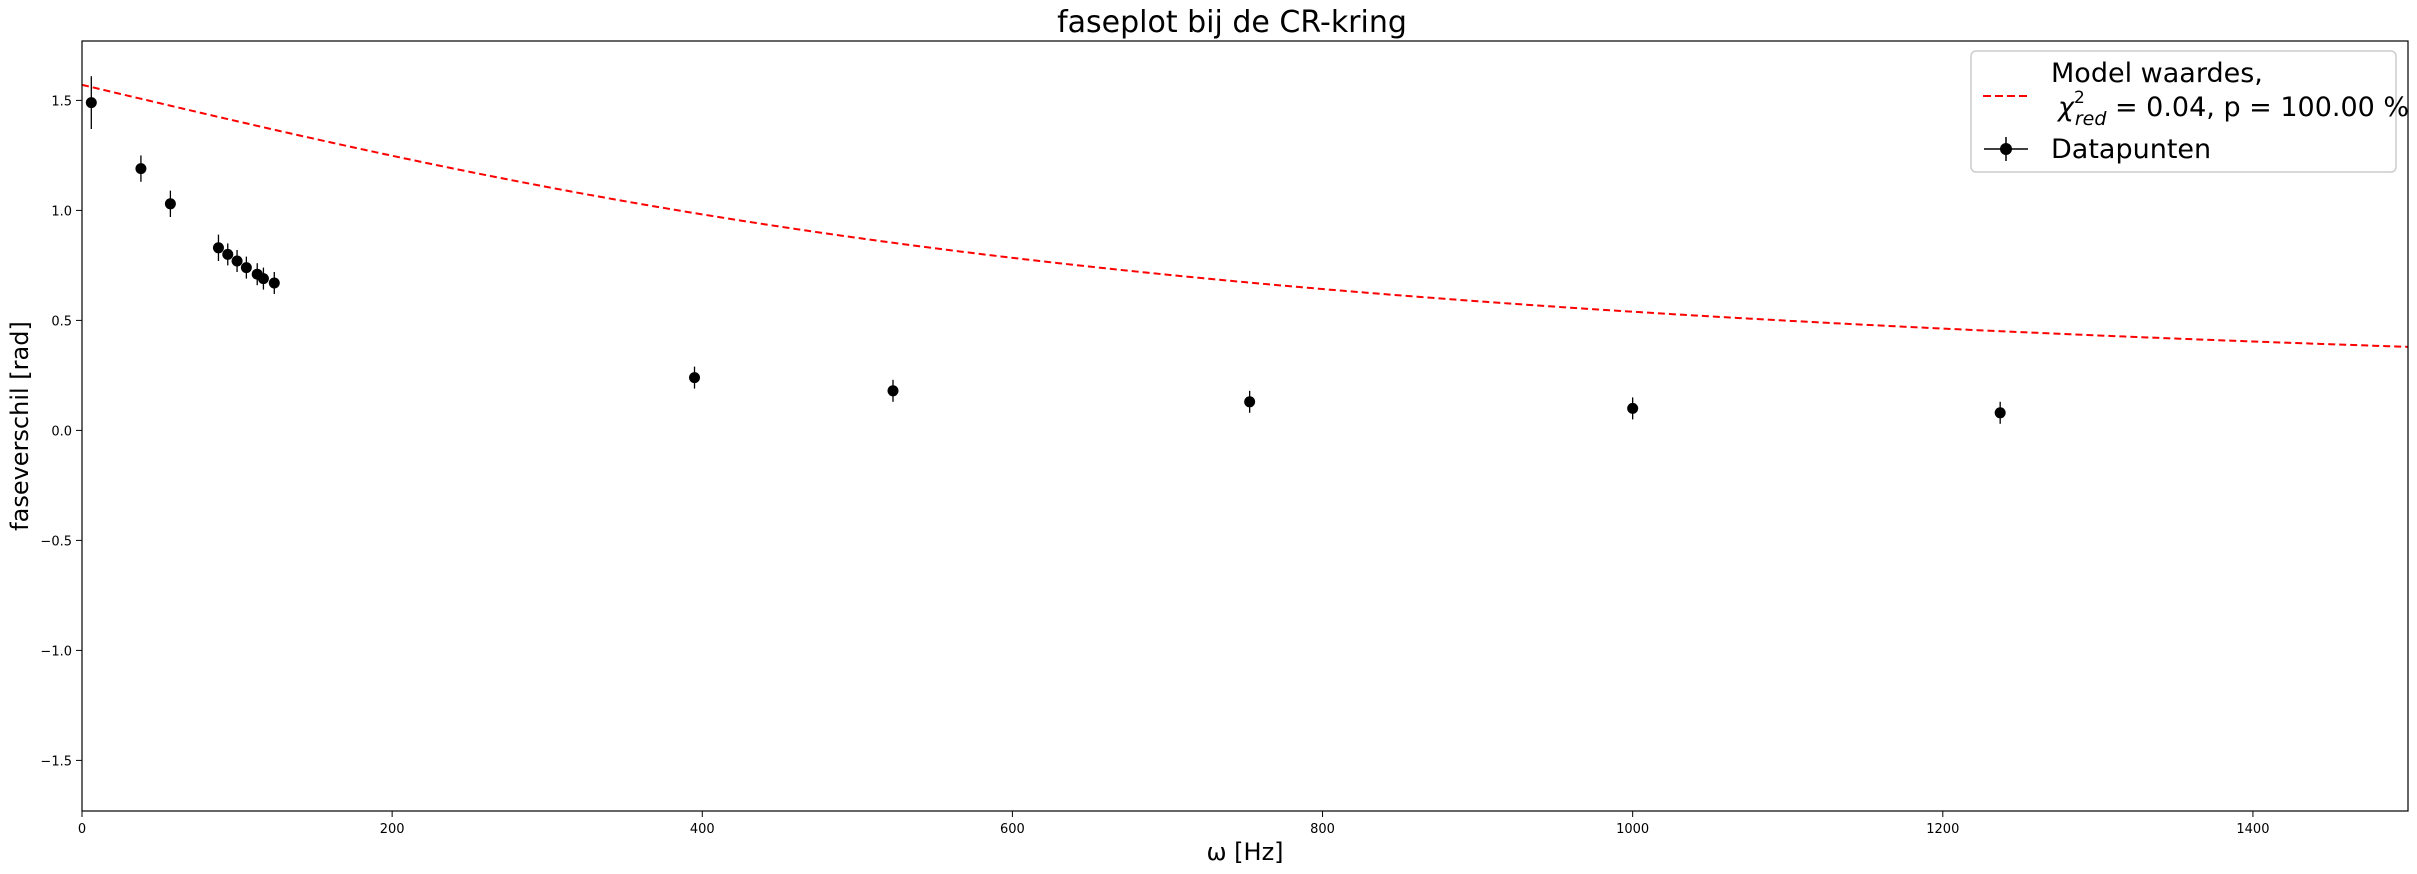 This screenshot has height=874, width=2417. What do you see at coordinates (2065, 107) in the screenshot?
I see `legend-chi-symbol: χ` at bounding box center [2065, 107].